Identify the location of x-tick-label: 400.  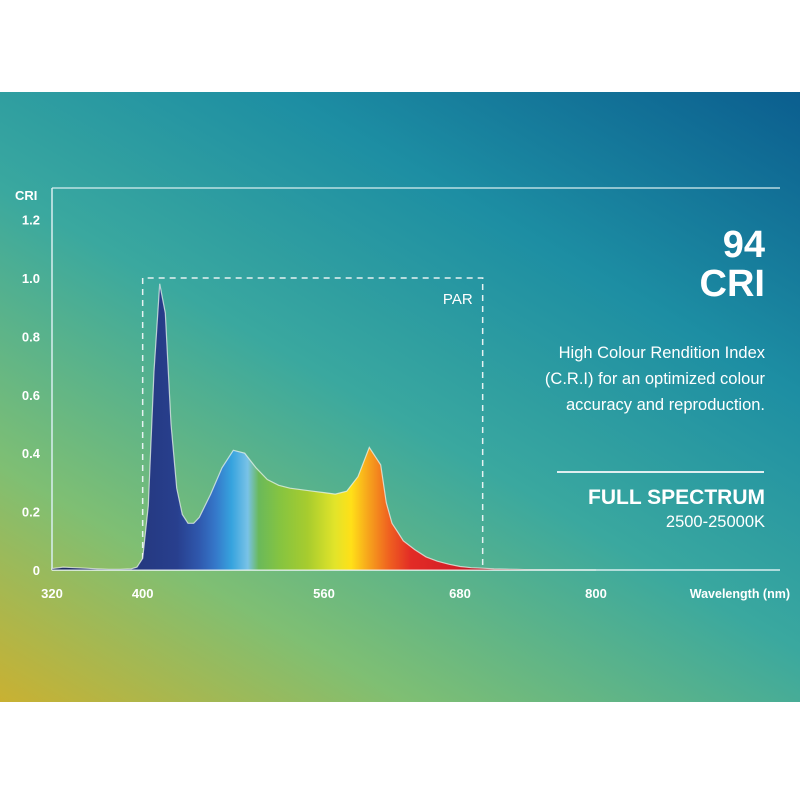
(143, 593).